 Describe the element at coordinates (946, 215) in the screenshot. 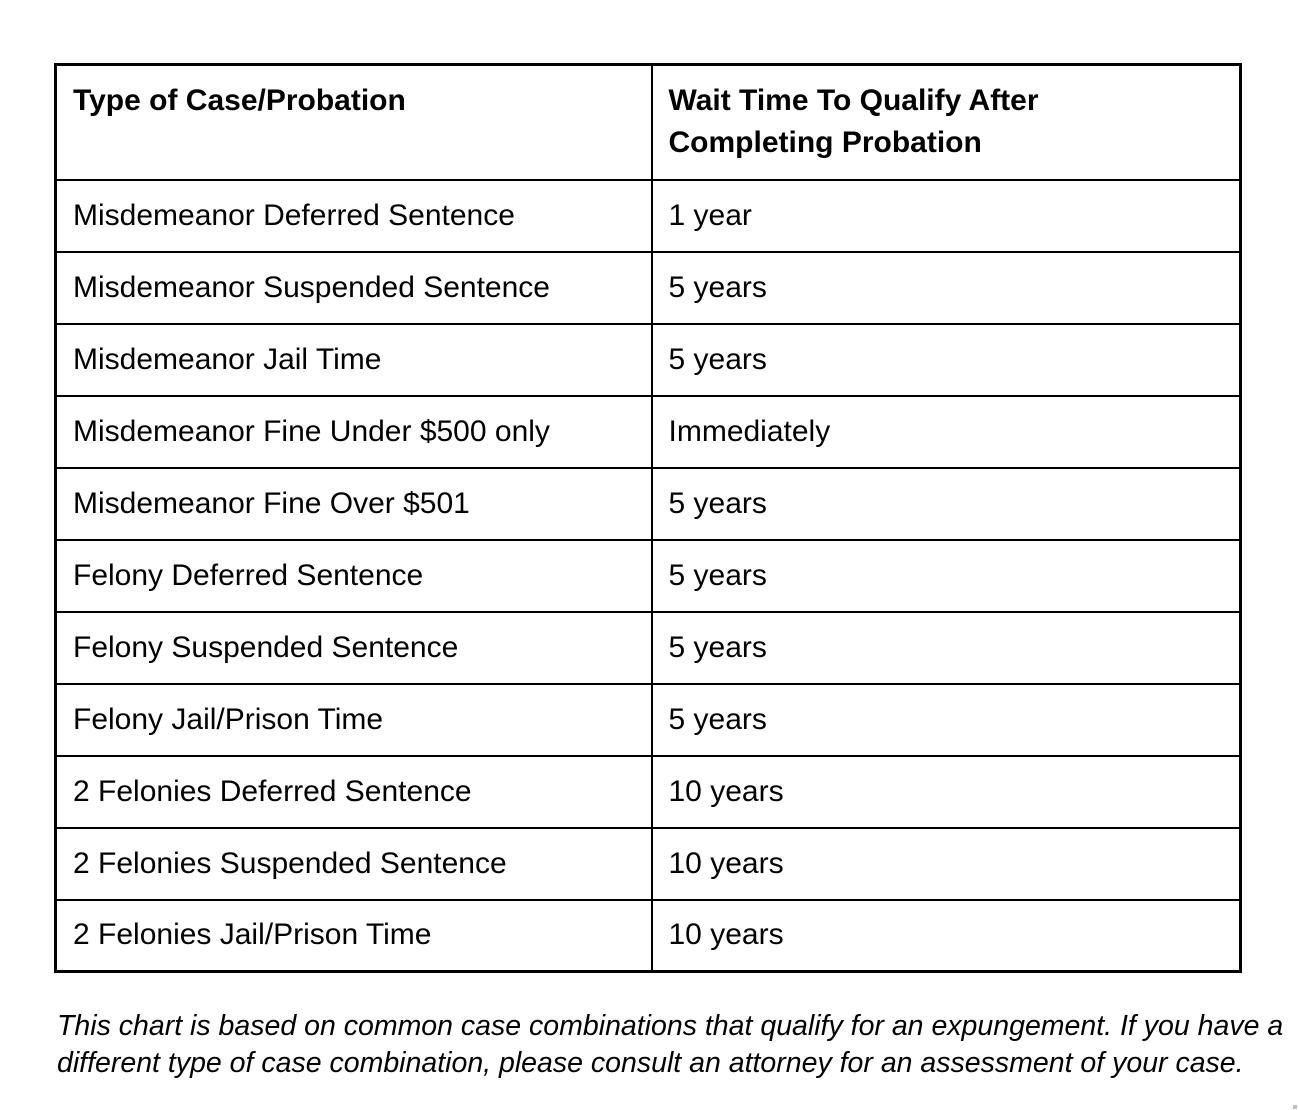

I see `wait-time-cell: 1 year` at that location.